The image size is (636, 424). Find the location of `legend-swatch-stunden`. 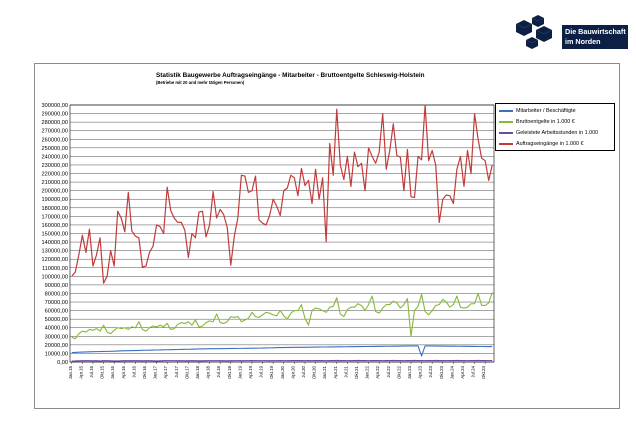

legend-swatch-stunden is located at coordinates (506, 133).